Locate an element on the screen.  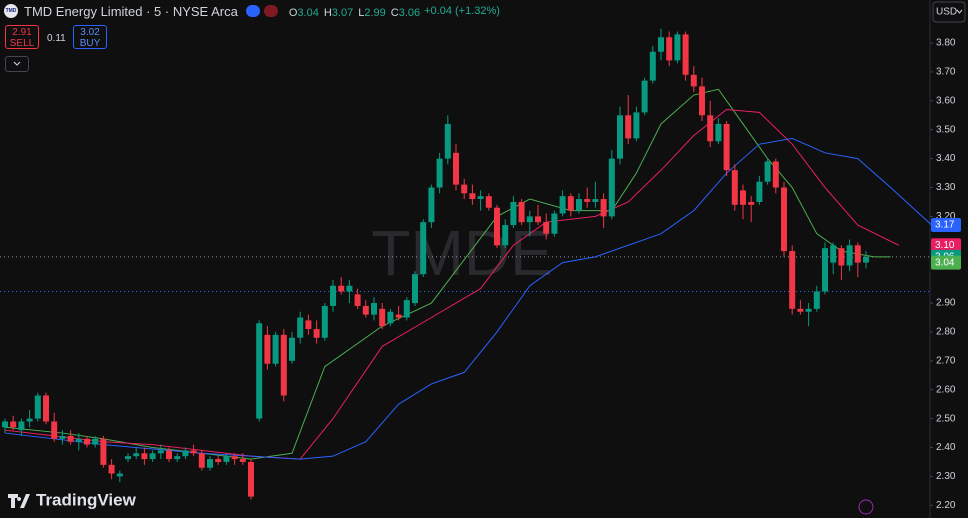
buy-button: 3.02 BUY is located at coordinates (90, 37).